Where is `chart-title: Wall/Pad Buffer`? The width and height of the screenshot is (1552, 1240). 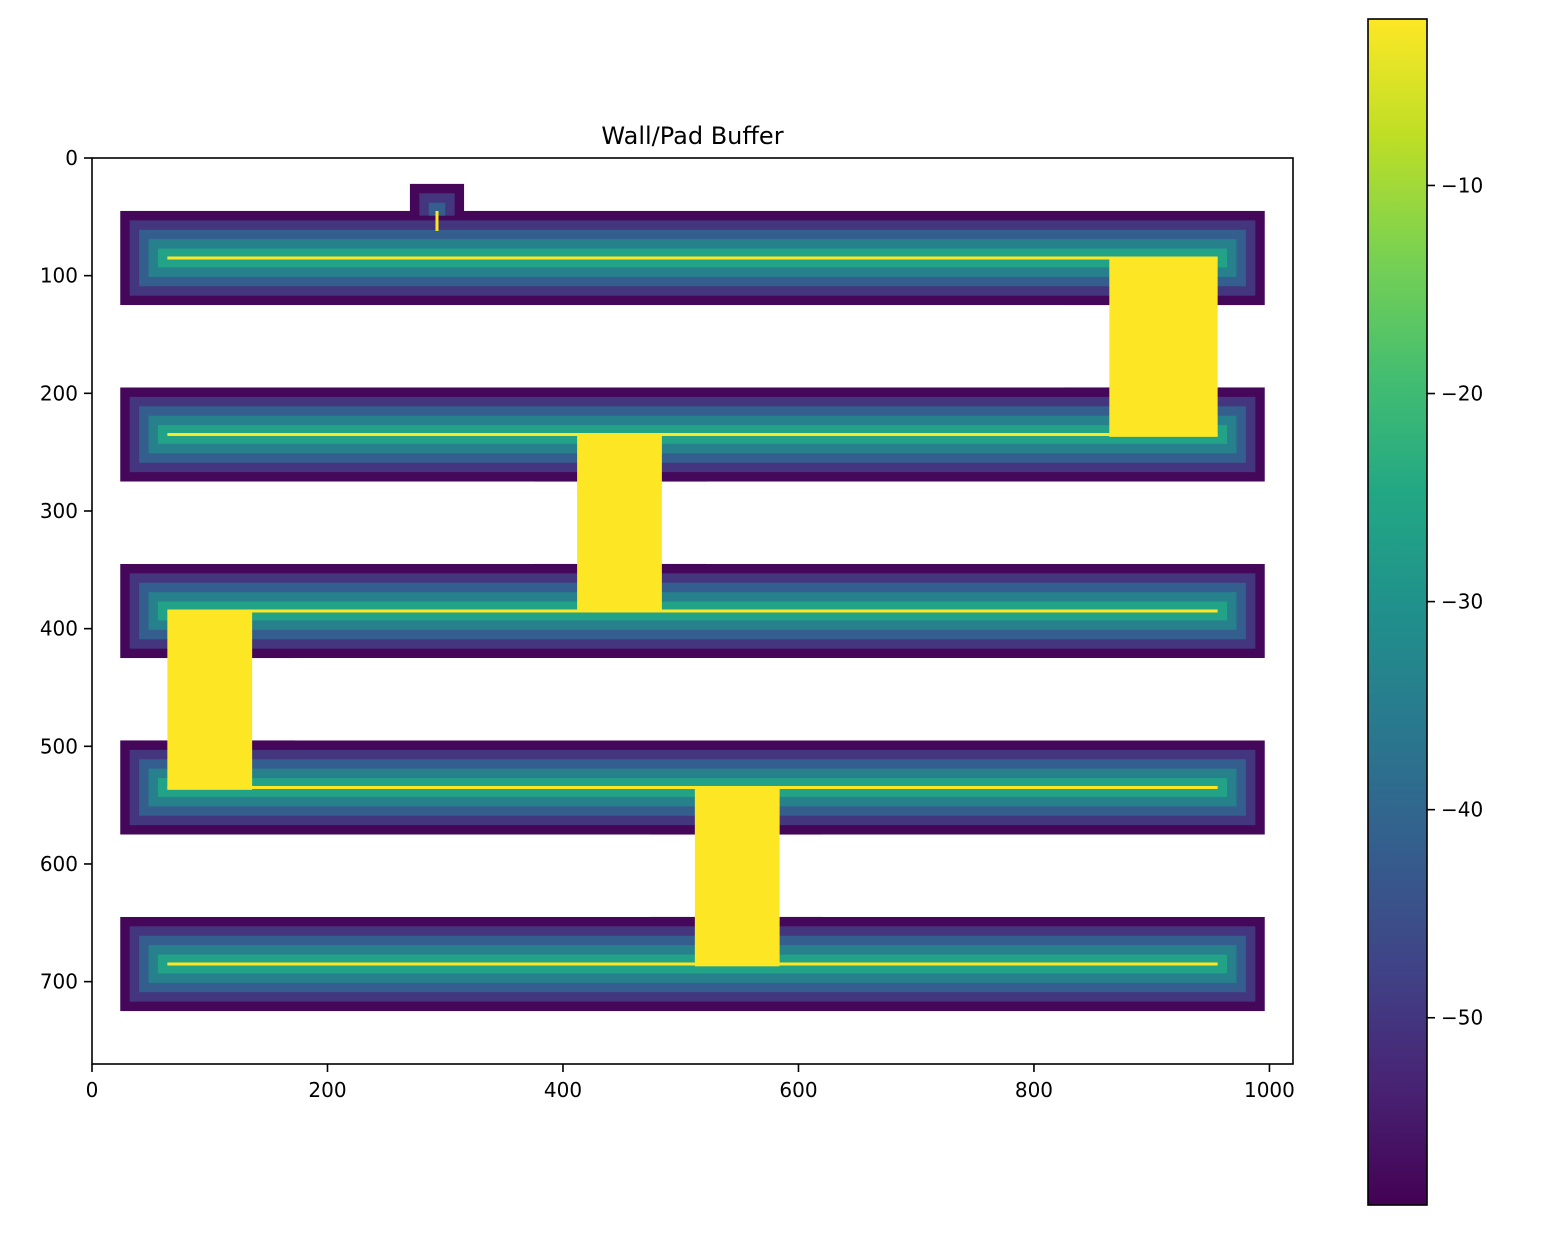
chart-title: Wall/Pad Buffer is located at coordinates (692, 136).